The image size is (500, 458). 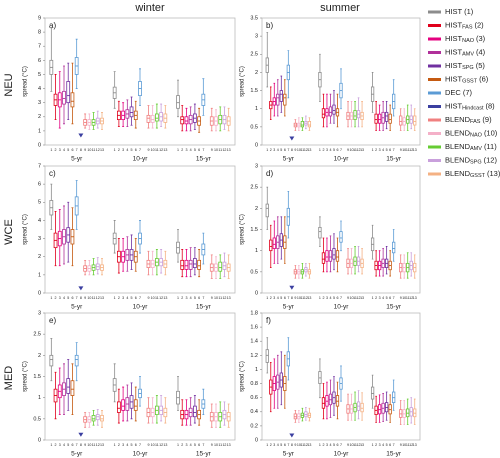 What do you see at coordinates (341, 81) in the screenshot?
I see `plot-frame` at bounding box center [341, 81].